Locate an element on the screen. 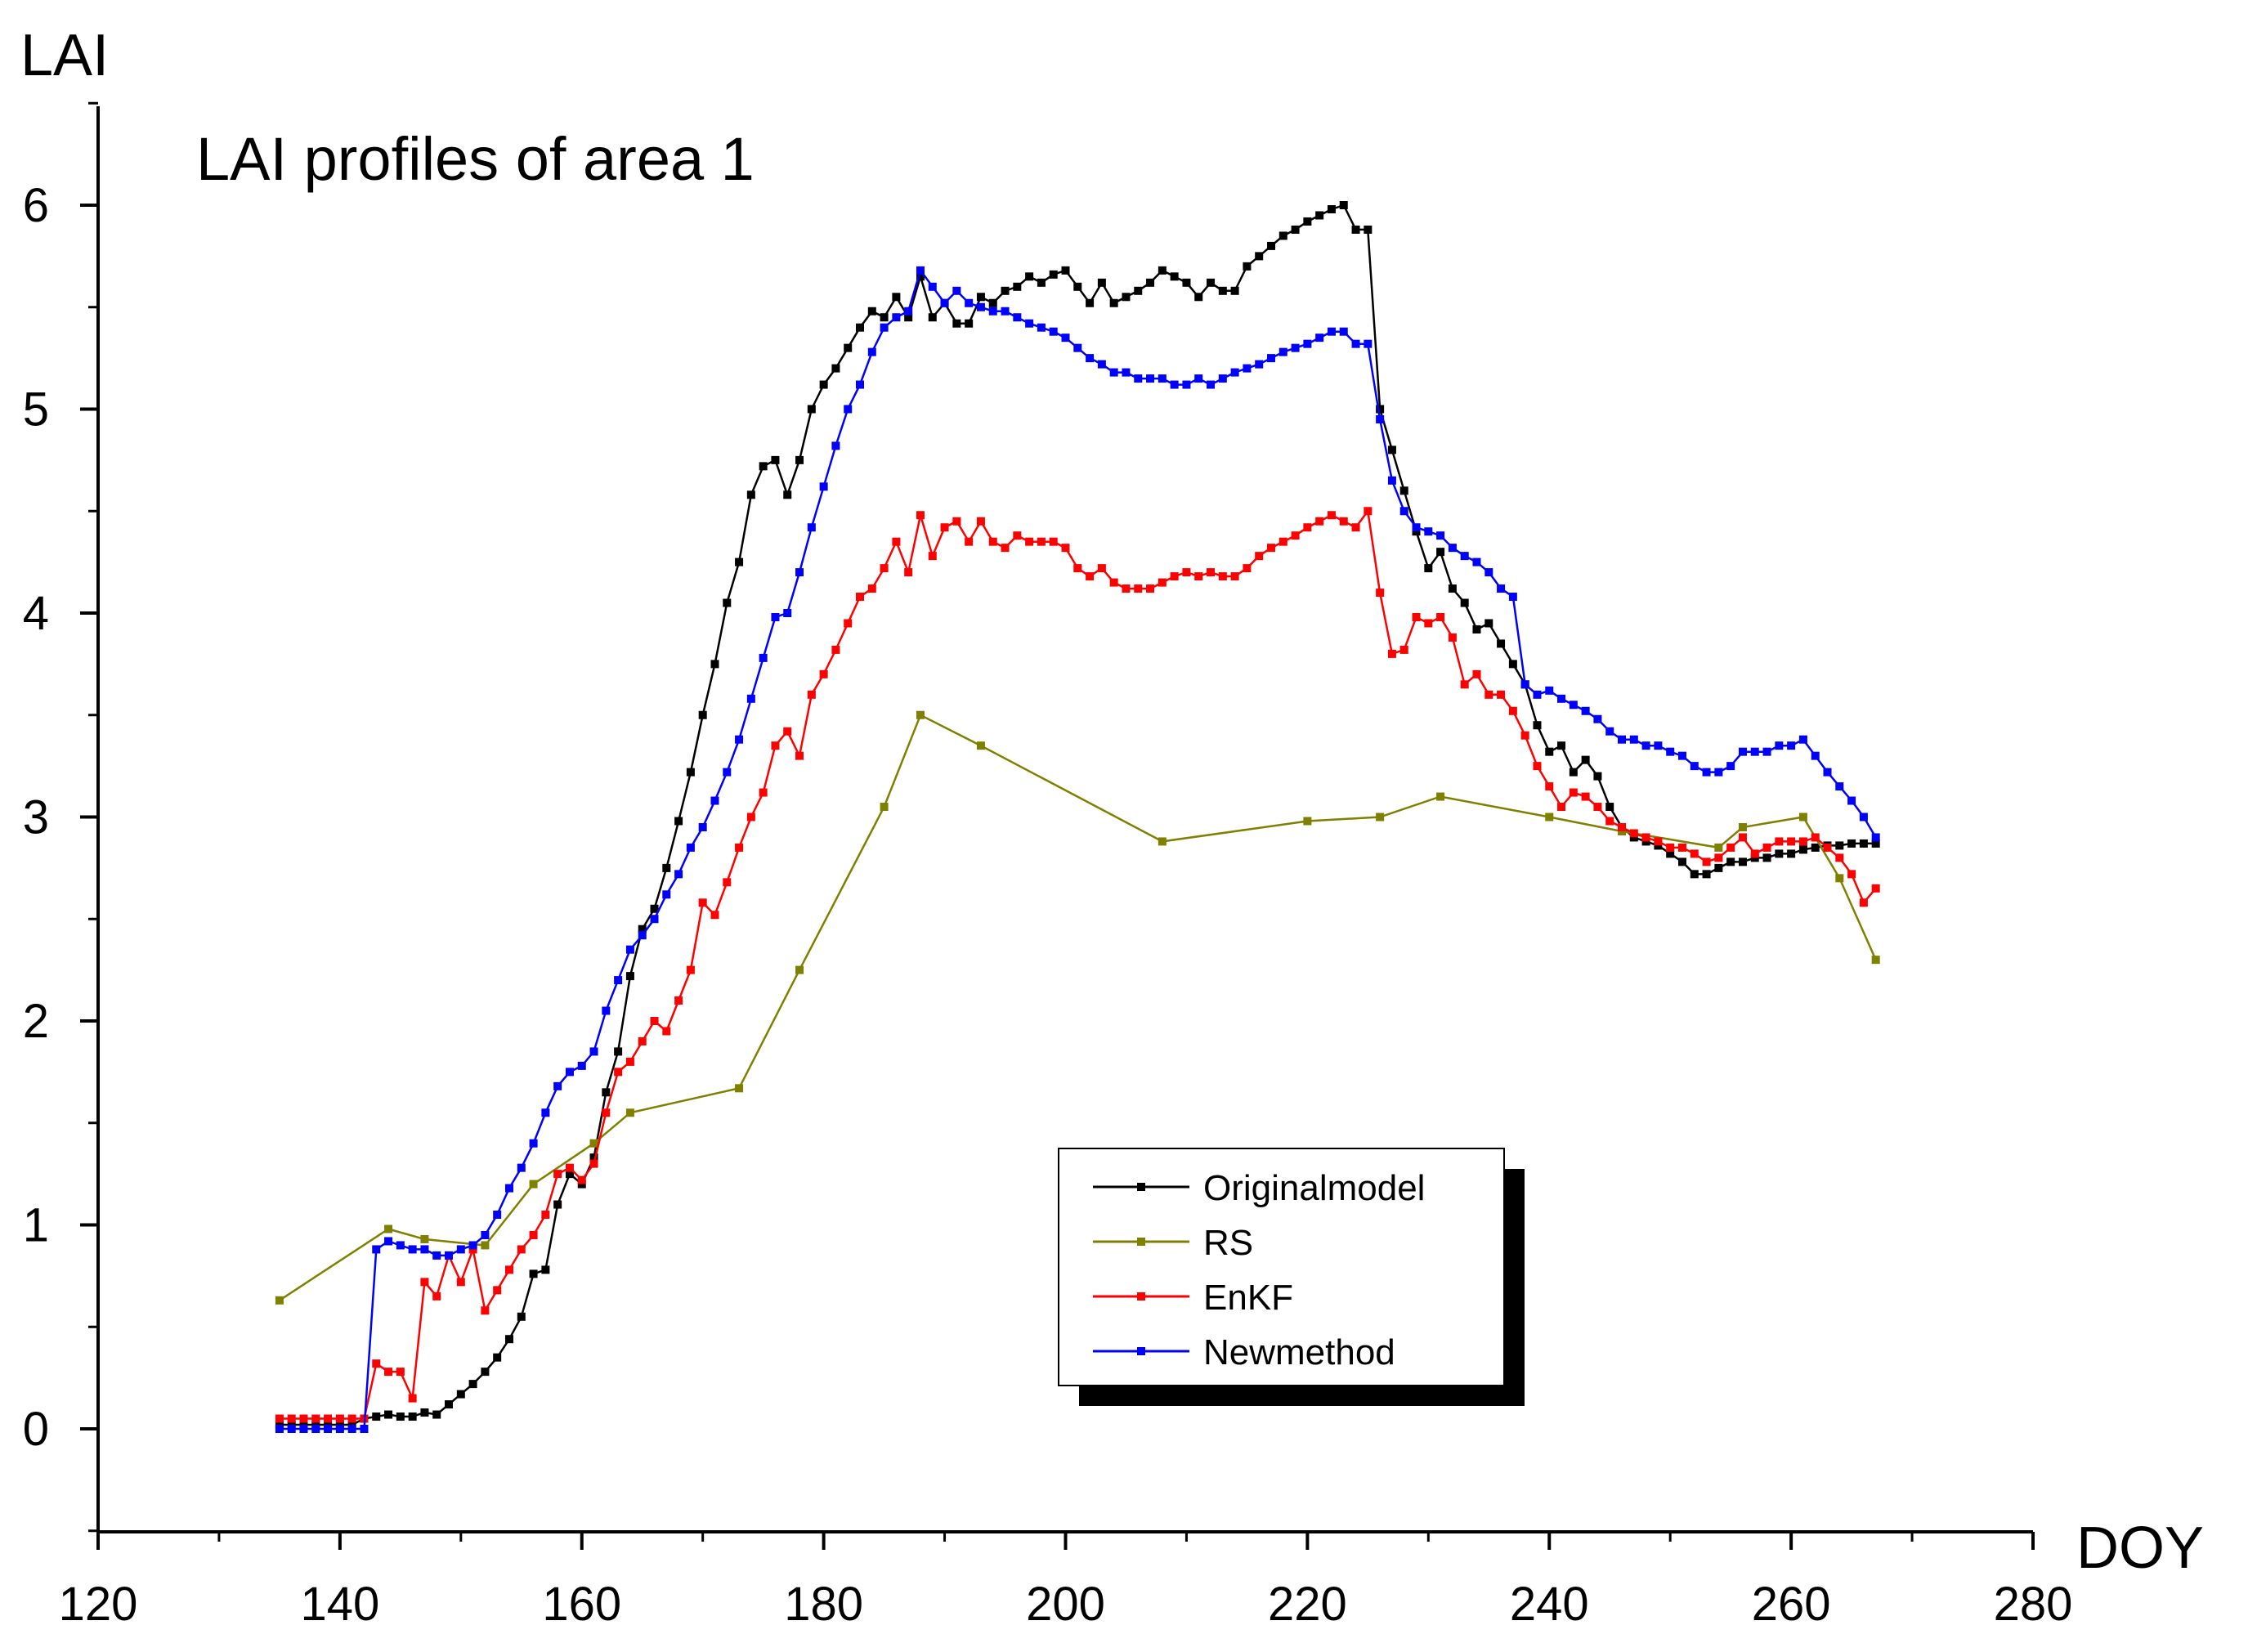 This screenshot has height=1652, width=2248. y-tick-label: 2 is located at coordinates (36, 1021).